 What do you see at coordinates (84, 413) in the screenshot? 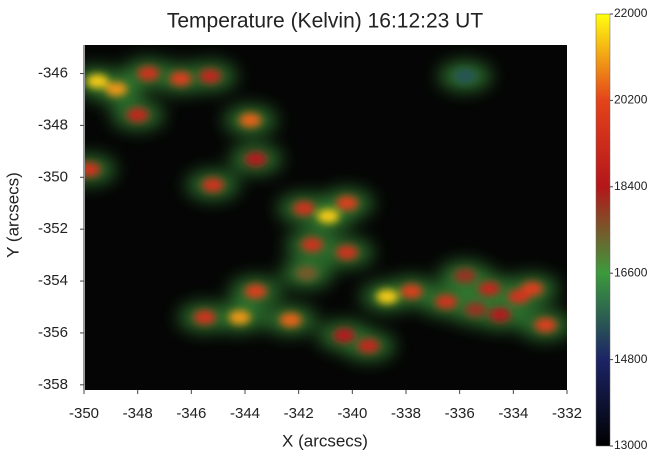
I see `x-tick-label: -350` at bounding box center [84, 413].